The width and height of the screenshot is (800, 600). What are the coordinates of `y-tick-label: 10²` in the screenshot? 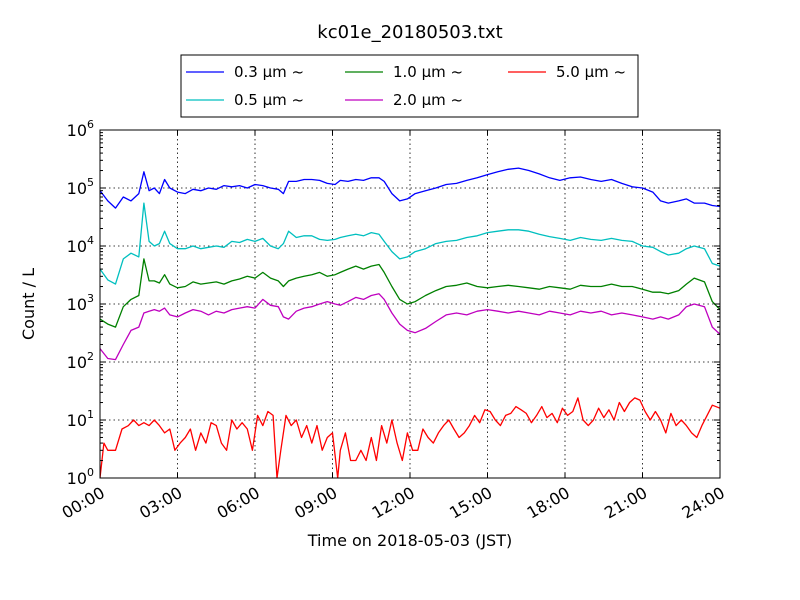 It's located at (80, 361).